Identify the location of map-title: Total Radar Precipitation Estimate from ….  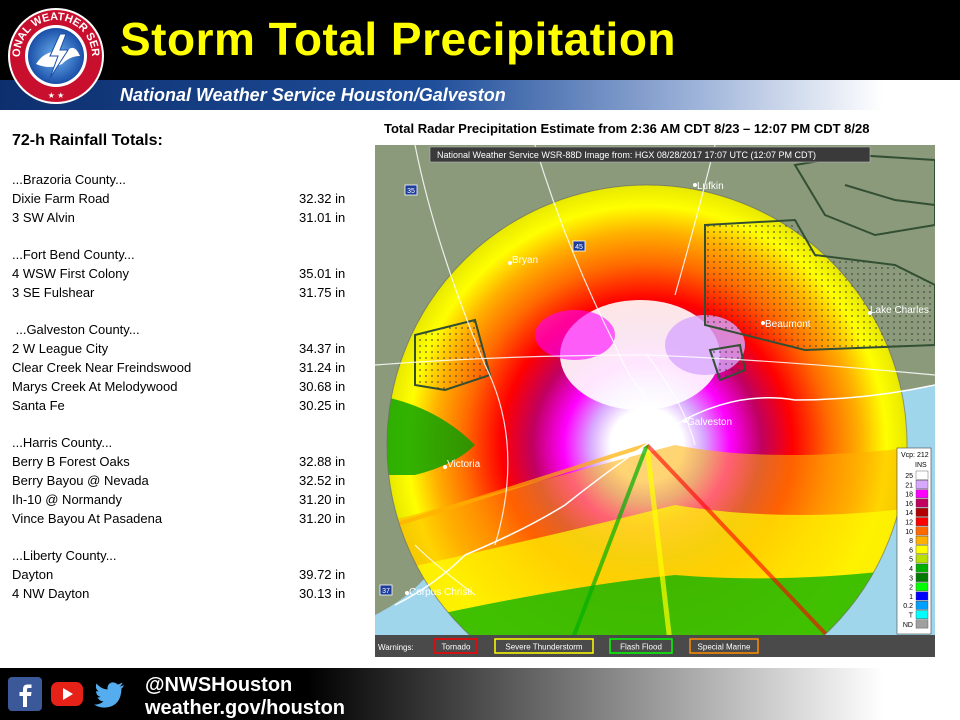
(627, 128).